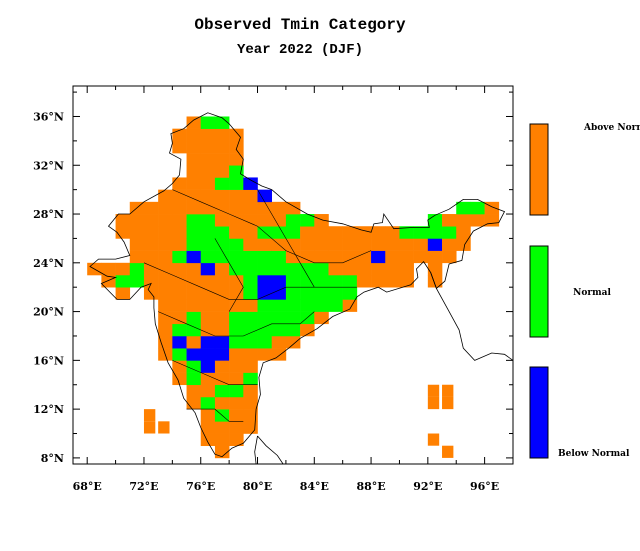 The width and height of the screenshot is (640, 551). What do you see at coordinates (286, 486) in the screenshot?
I see `longitude-labels: 68°E 72°E 76°E 80°E 84°E 88°E 92°E 96°E` at bounding box center [286, 486].